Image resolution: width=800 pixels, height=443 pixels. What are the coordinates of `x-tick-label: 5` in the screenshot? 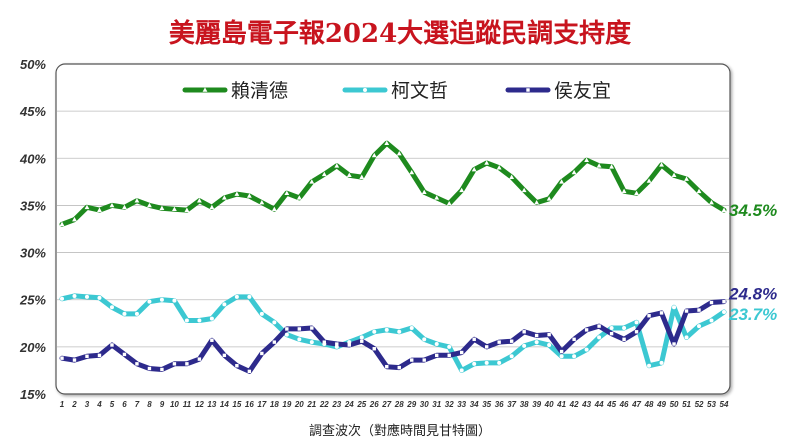 It's located at (112, 404).